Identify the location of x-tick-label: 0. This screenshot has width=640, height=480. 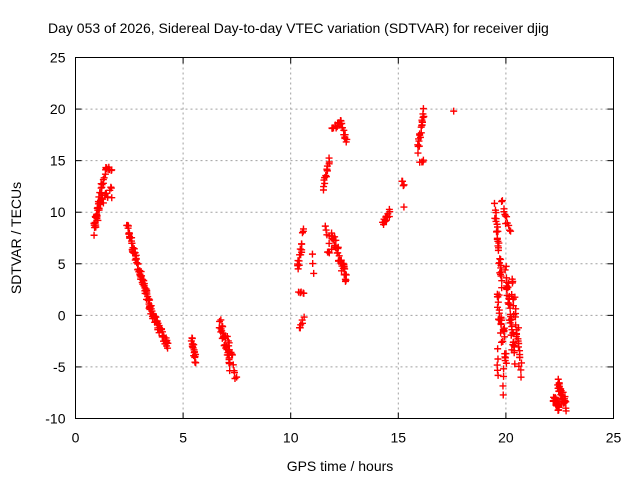
(76, 438).